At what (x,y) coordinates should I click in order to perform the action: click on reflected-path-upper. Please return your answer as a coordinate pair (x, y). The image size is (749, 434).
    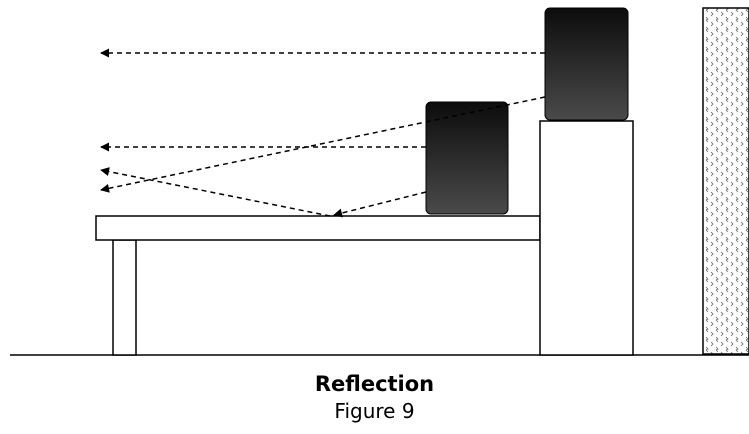
    Looking at the image, I should click on (323, 144).